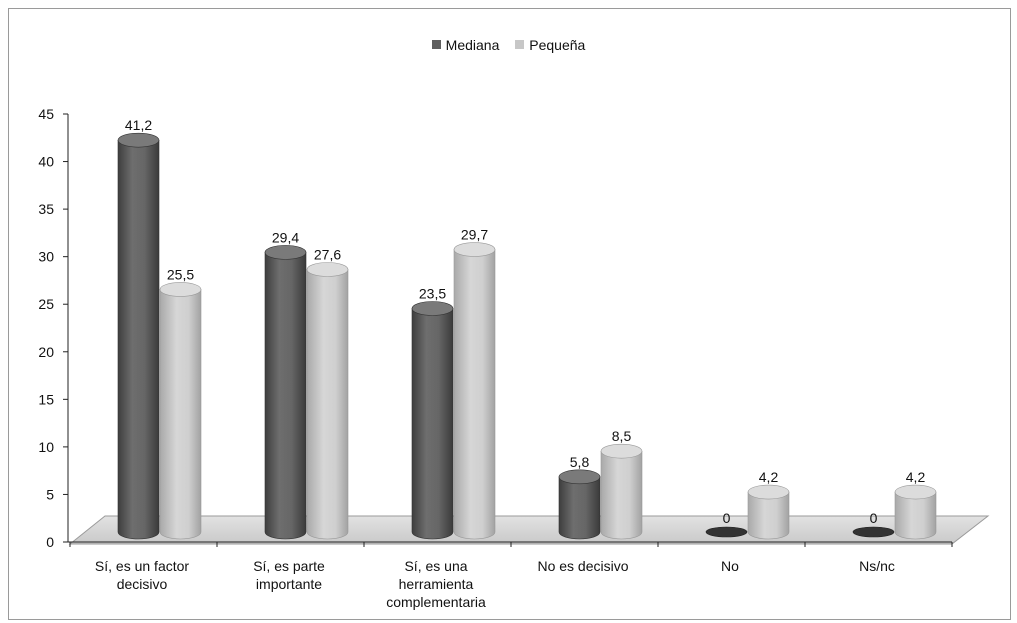 Image resolution: width=1017 pixels, height=623 pixels. What do you see at coordinates (46, 352) in the screenshot?
I see `y-tick-label: 20` at bounding box center [46, 352].